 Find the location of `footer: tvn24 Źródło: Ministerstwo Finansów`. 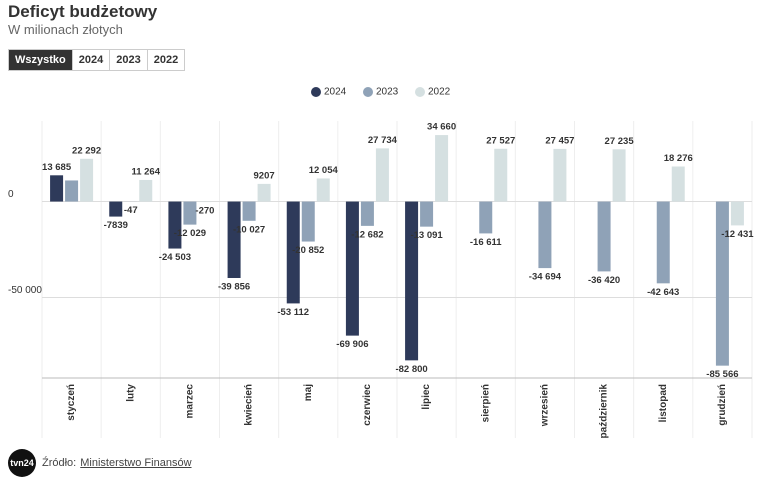

footer: tvn24 Źródło: Ministerstwo Finansów is located at coordinates (100, 463).